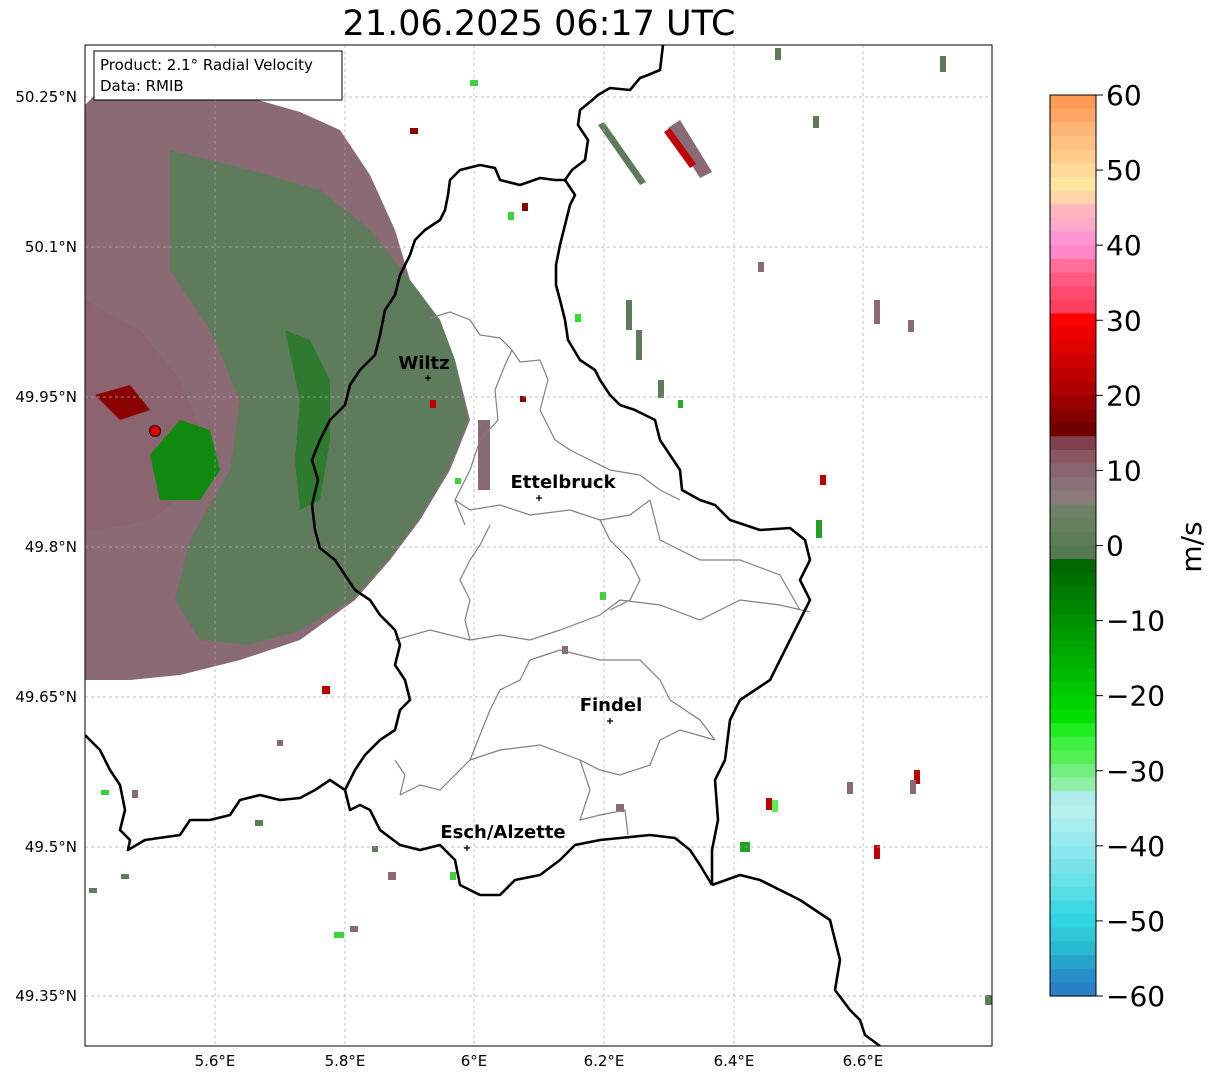 This screenshot has width=1207, height=1081. I want to click on colorbar-tick-label: 40, so click(1124, 245).